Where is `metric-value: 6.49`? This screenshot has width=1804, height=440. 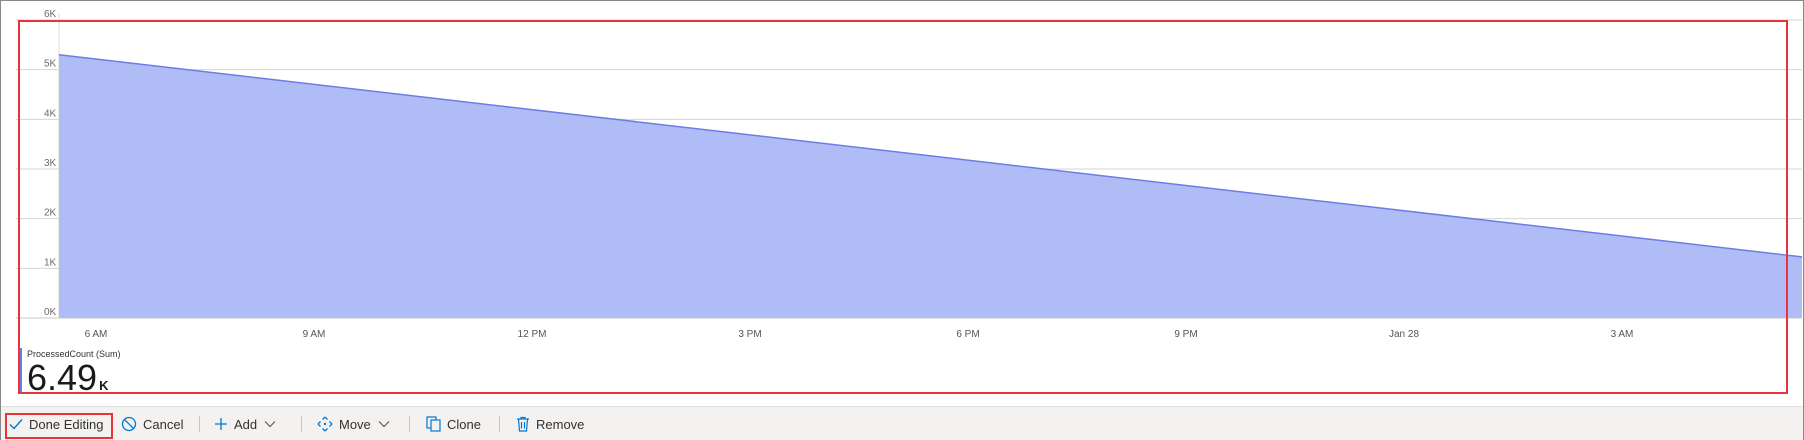
metric-value: 6.49 is located at coordinates (62, 377).